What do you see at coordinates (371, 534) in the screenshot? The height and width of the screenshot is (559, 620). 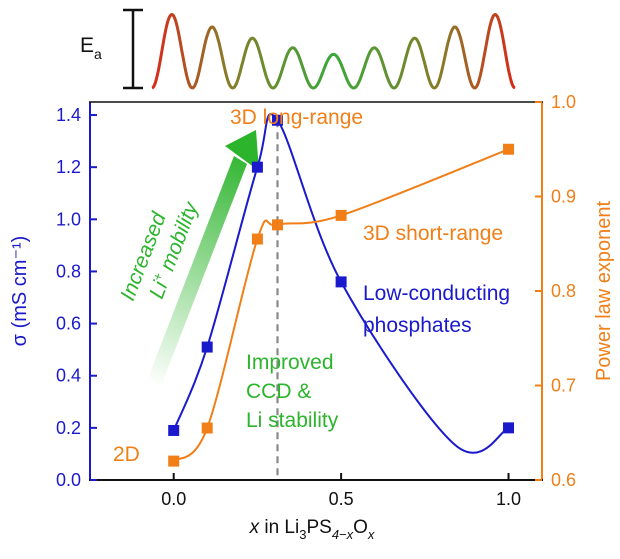 I see `xlabel-sub3: x` at bounding box center [371, 534].